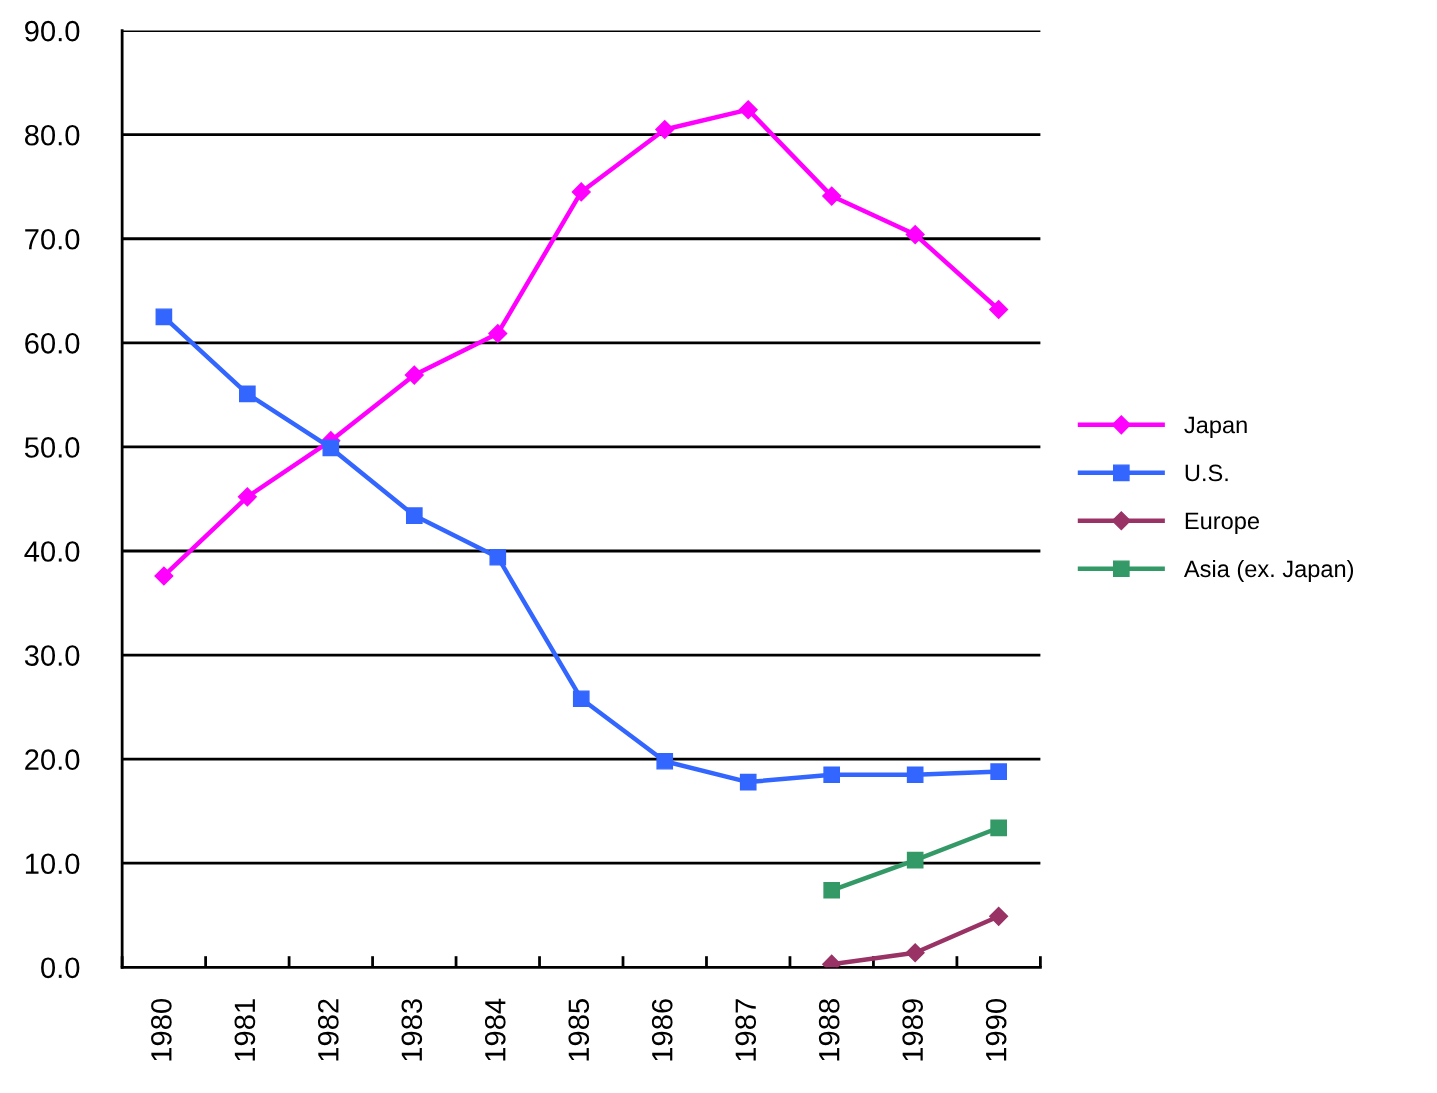 This screenshot has width=1437, height=1093. I want to click on legend-label: Asia (ex. Japan), so click(1268, 570).